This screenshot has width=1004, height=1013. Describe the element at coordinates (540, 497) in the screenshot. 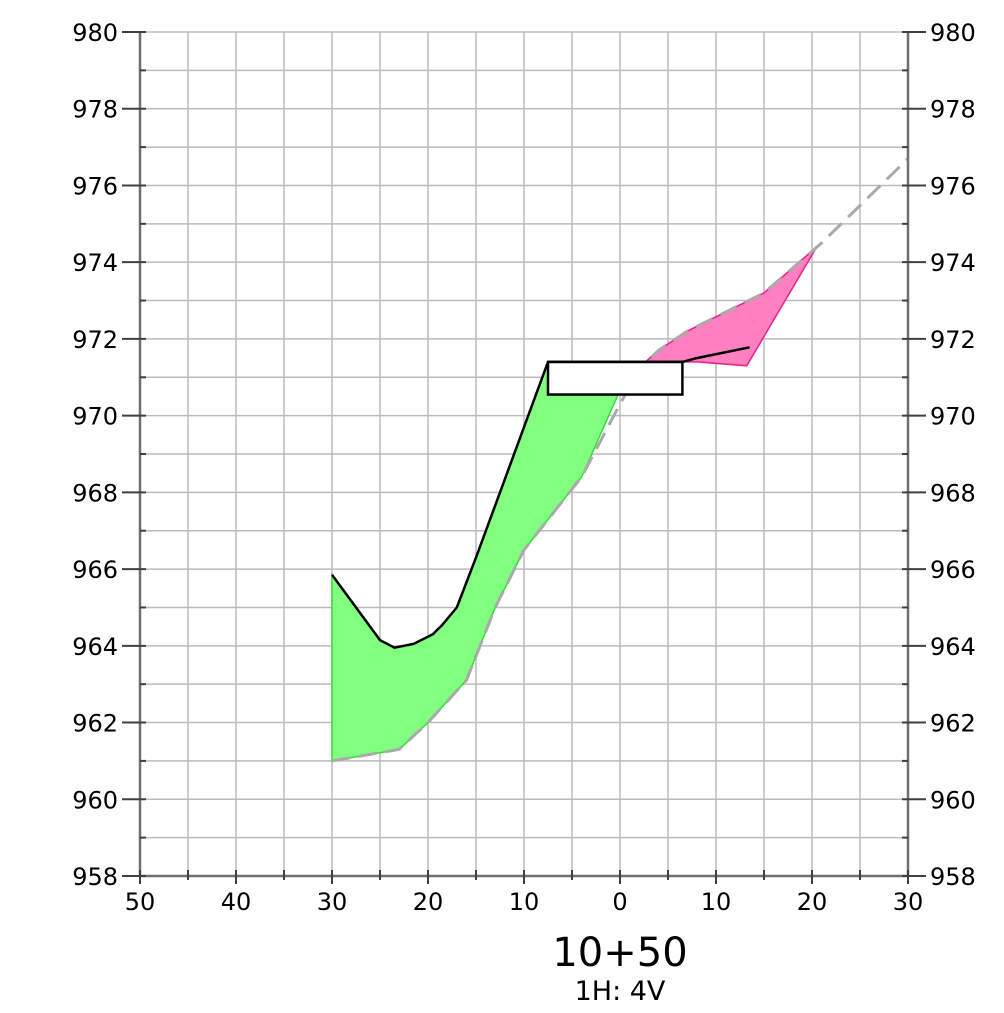

I see `design-section-line` at that location.